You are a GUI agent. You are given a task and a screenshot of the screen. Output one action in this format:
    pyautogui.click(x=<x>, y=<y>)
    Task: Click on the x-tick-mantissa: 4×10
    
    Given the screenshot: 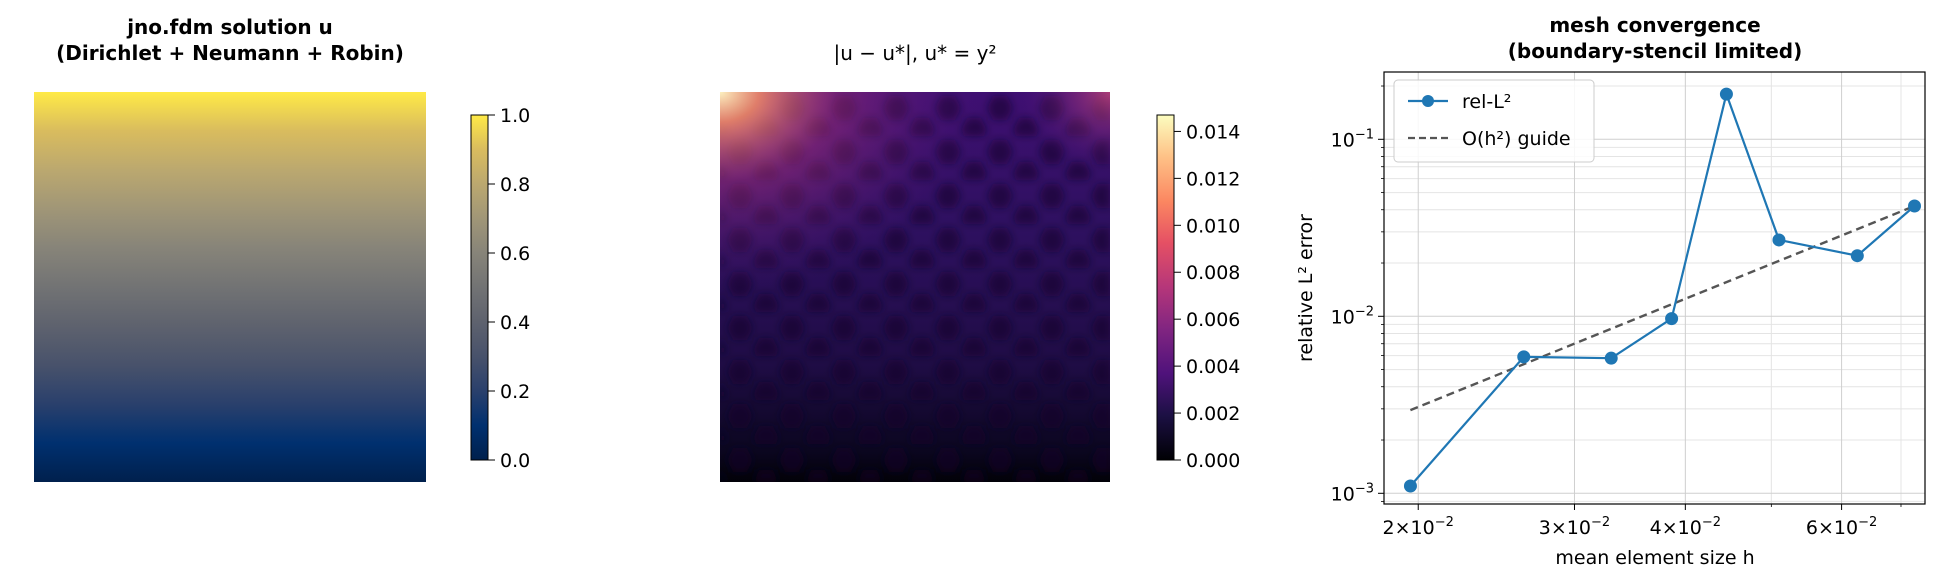 What is the action you would take?
    pyautogui.click(x=1676, y=528)
    